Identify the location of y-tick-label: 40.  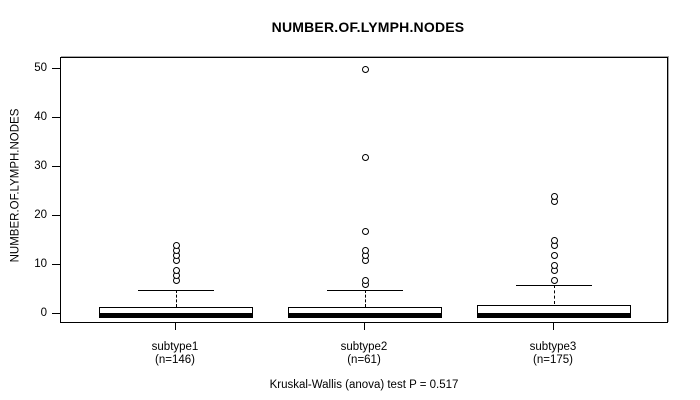
(40, 117).